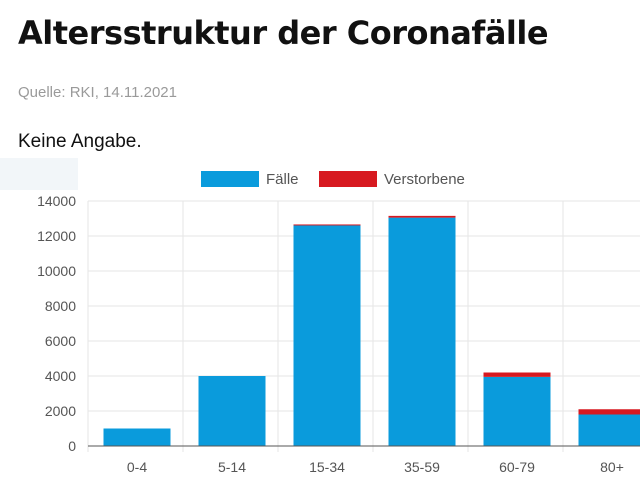  What do you see at coordinates (80, 141) in the screenshot?
I see `chart-subtitle: Keine Angabe.` at bounding box center [80, 141].